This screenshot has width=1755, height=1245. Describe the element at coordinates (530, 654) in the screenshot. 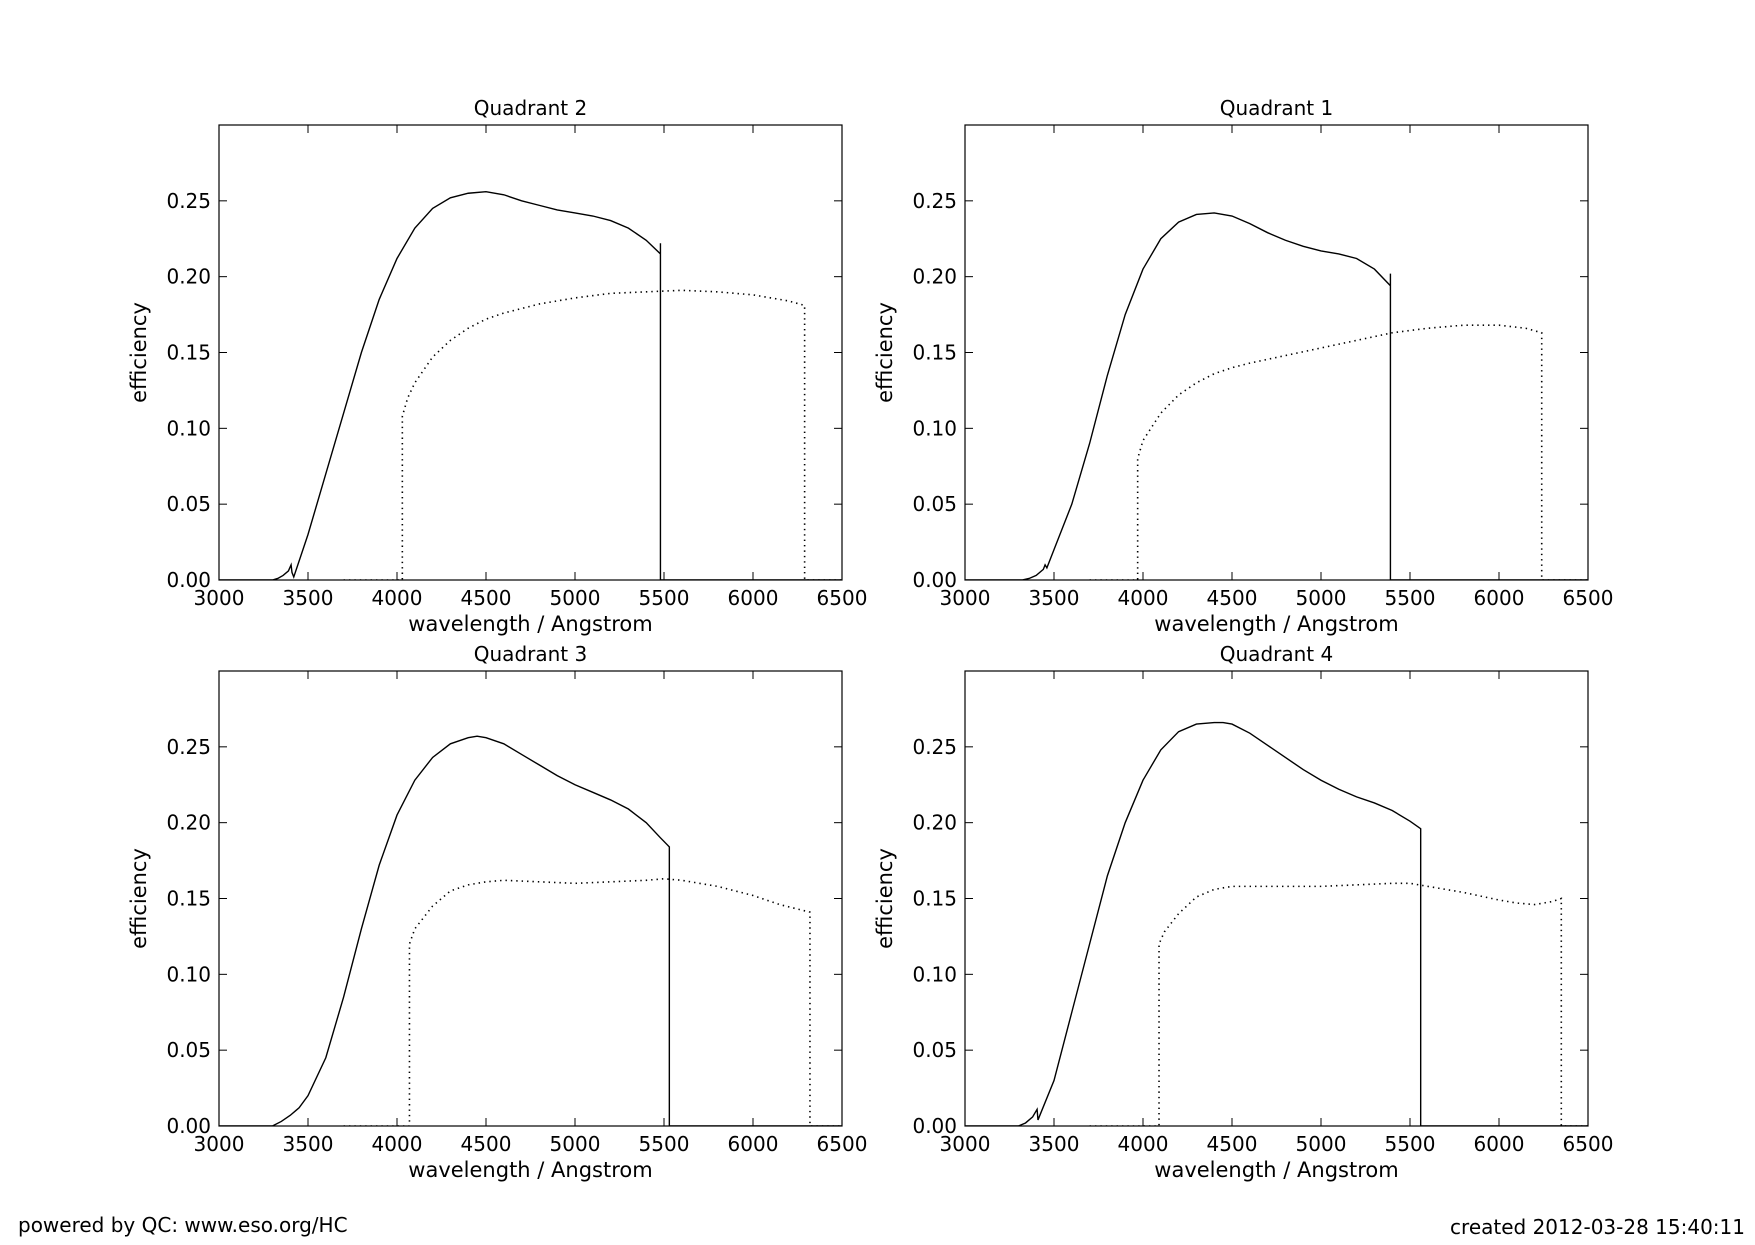

I see `chart-title: Quadrant 3` at that location.